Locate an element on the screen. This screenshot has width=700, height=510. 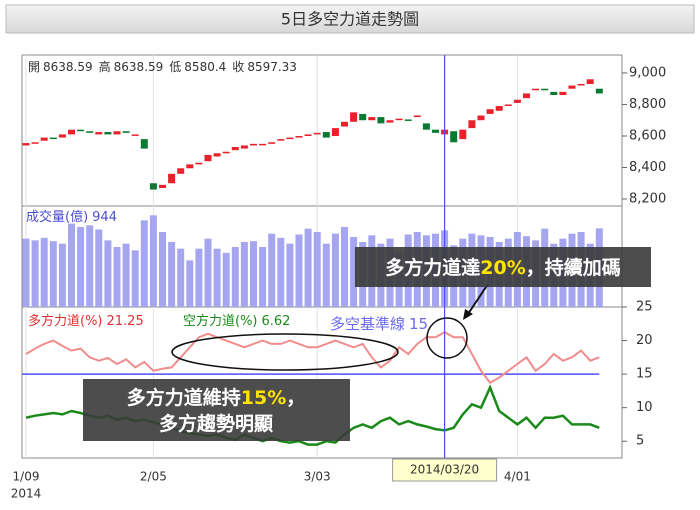
legend-value: 6.62 is located at coordinates (276, 321).